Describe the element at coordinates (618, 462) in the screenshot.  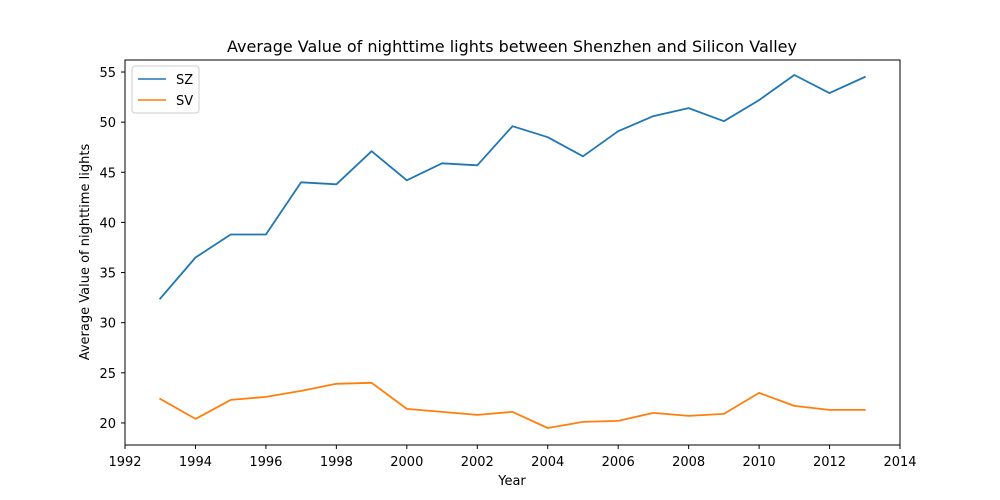
I see `x-tick-label: 2006` at that location.